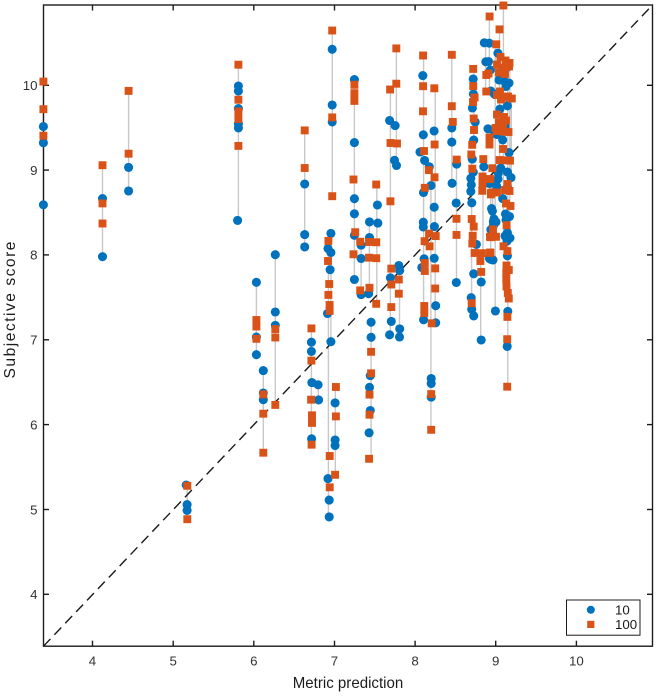 This screenshot has height=698, width=656. I want to click on svg-text: 100, so click(626, 624).